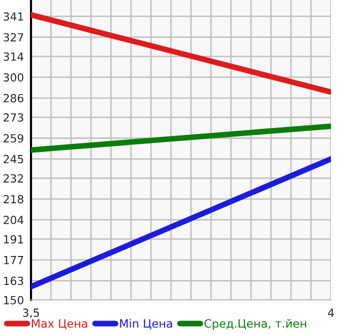 This screenshot has width=345, height=335. Describe the element at coordinates (14, 300) in the screenshot. I see `y-tick-label: 150` at that location.